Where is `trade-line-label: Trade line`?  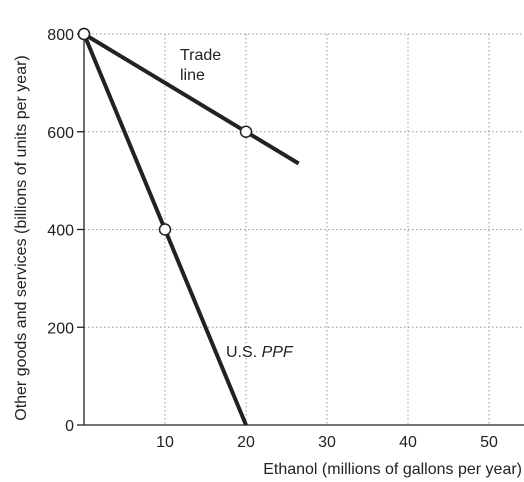
trade-line-label: Trade line is located at coordinates (203, 65).